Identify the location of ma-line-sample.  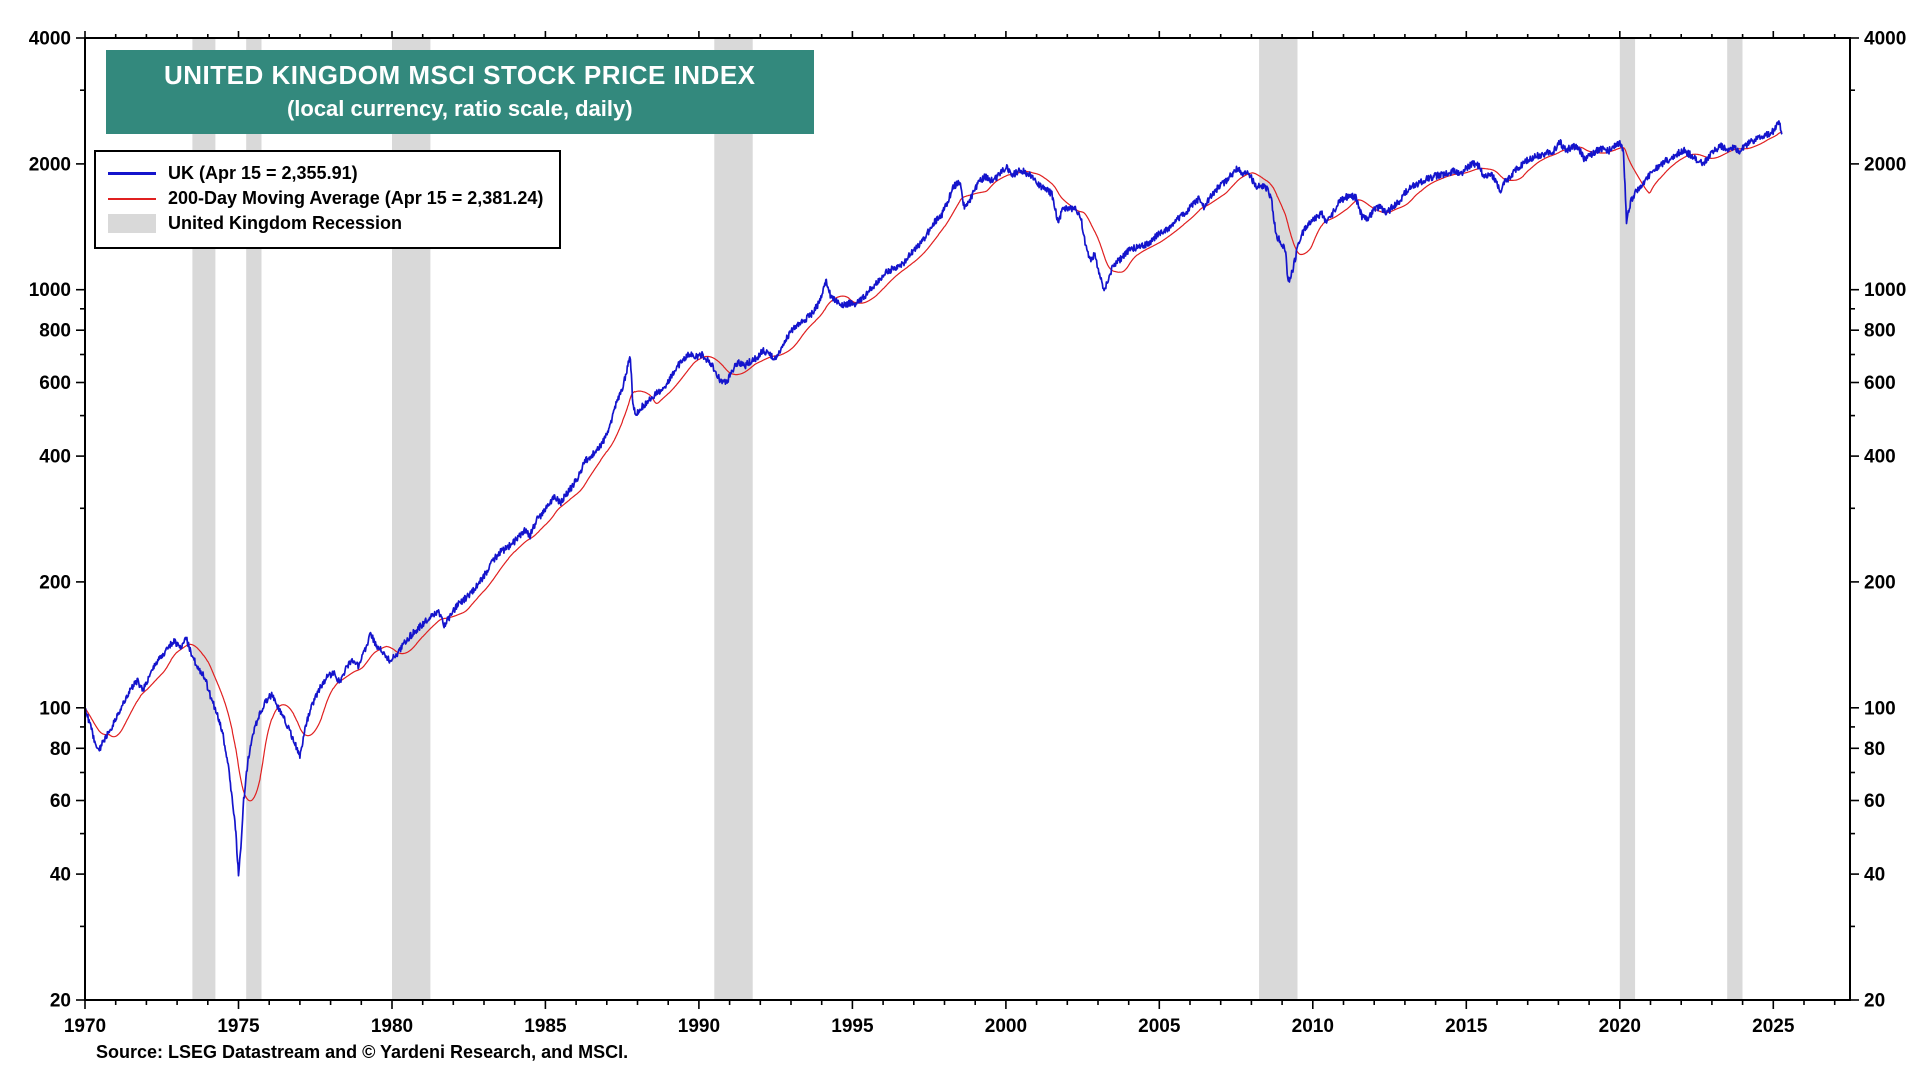
(132, 198).